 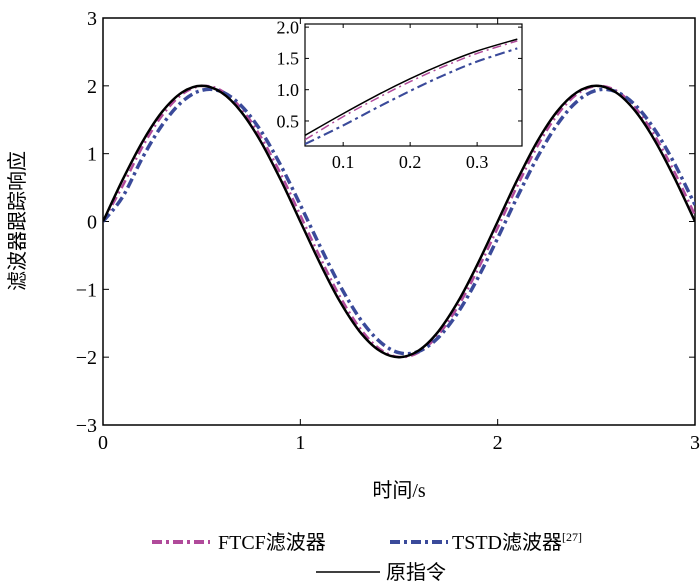 I want to click on main-x-tick-label: 3, so click(x=695, y=443).